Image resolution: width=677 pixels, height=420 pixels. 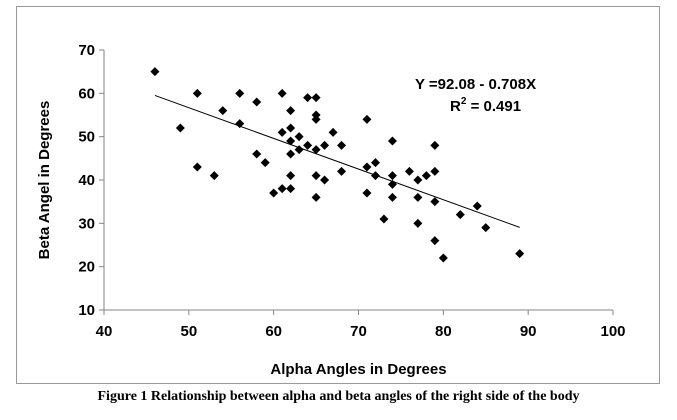 I want to click on x-tick-label: 40, so click(x=104, y=331).